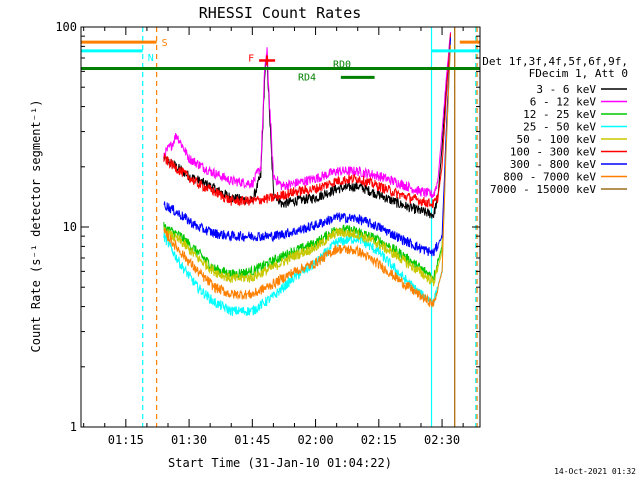  Describe the element at coordinates (189, 440) in the screenshot. I see `x-tick-label-1: 01:30` at that location.